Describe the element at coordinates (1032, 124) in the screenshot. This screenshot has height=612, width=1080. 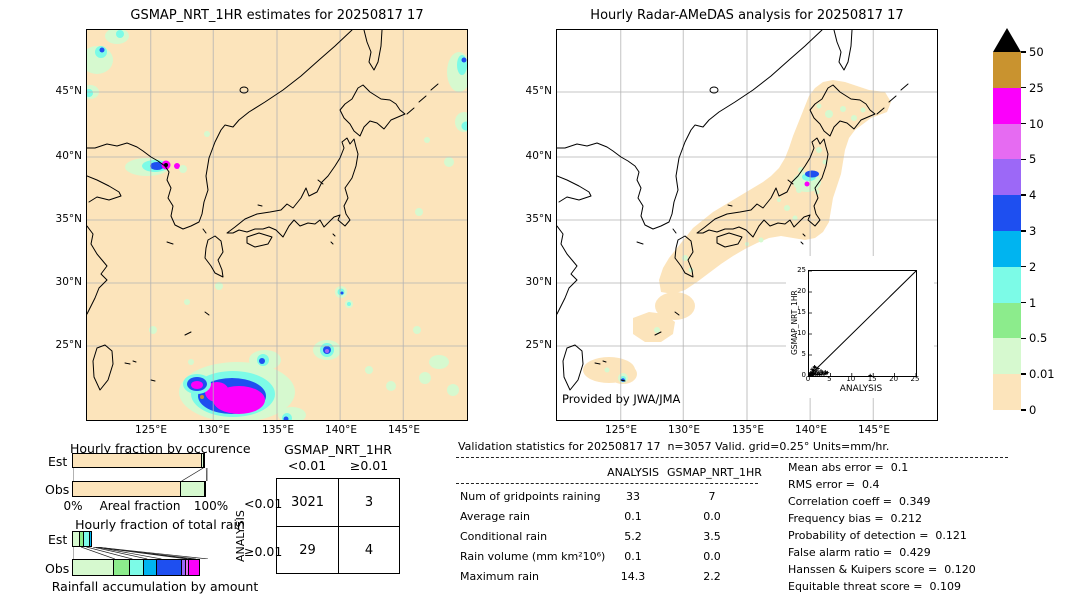
I see `colorbar-tick-label: 10` at that location.